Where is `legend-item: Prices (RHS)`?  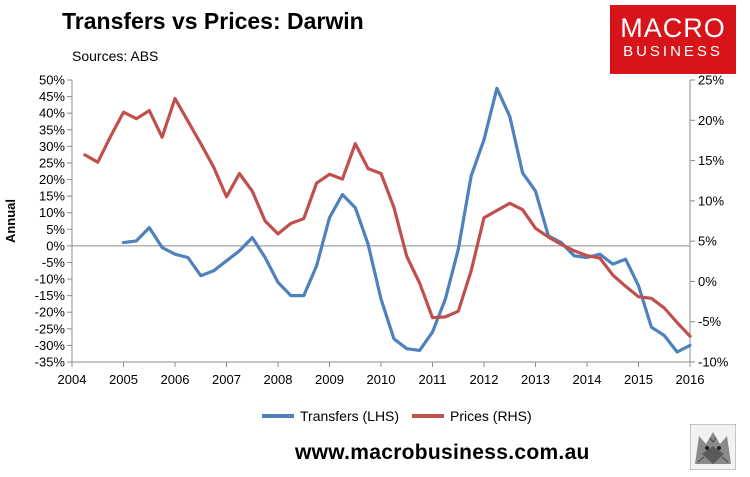
legend-item: Prices (RHS) is located at coordinates (472, 416).